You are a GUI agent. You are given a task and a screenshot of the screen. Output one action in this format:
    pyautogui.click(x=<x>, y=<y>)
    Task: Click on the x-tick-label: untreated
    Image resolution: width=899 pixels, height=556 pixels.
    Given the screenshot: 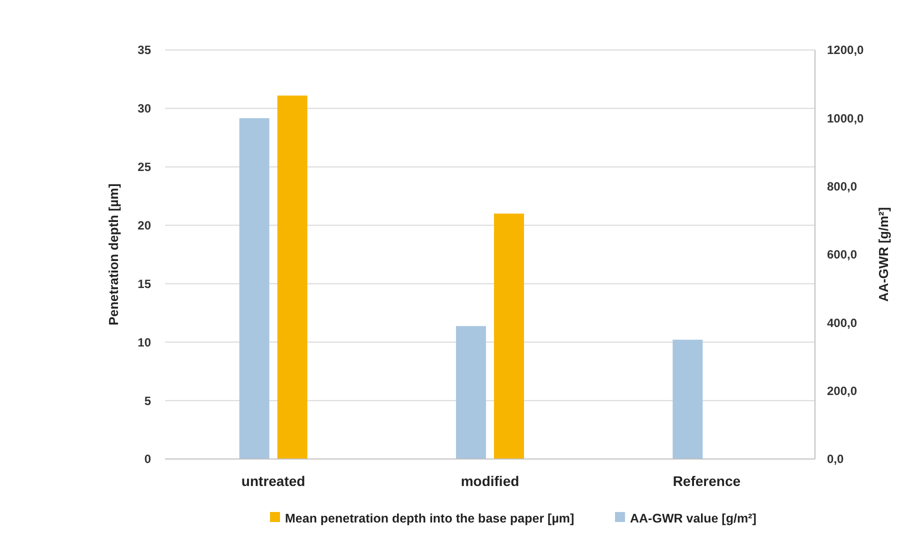 What is the action you would take?
    pyautogui.click(x=273, y=481)
    